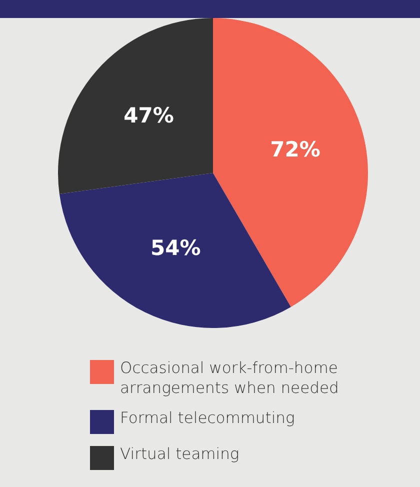  Describe the element at coordinates (175, 248) in the screenshot. I see `data-label: 54%` at that location.